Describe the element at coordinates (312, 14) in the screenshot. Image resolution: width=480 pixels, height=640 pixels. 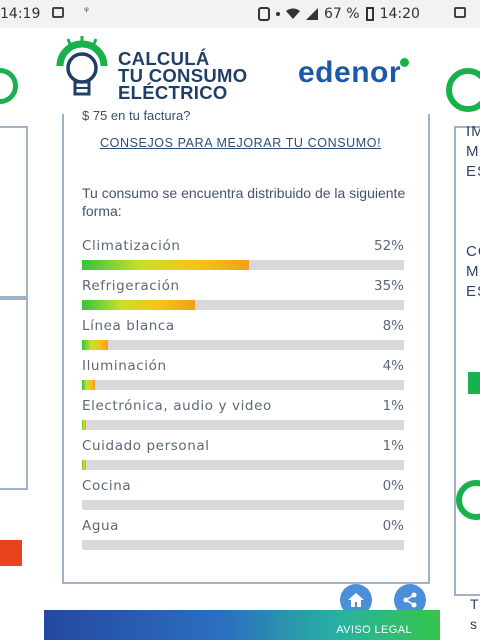
I see `signal-icon` at that location.